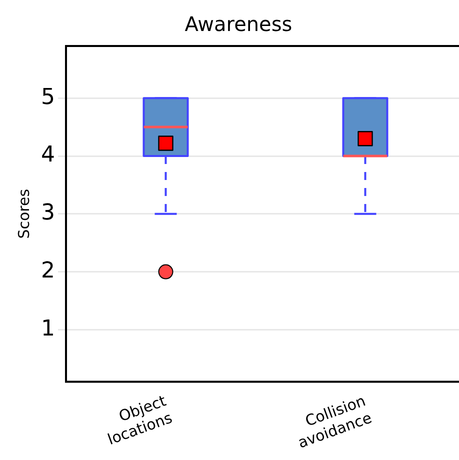 The image size is (459, 460). Describe the element at coordinates (238, 24) in the screenshot. I see `chart-title: Awareness` at that location.